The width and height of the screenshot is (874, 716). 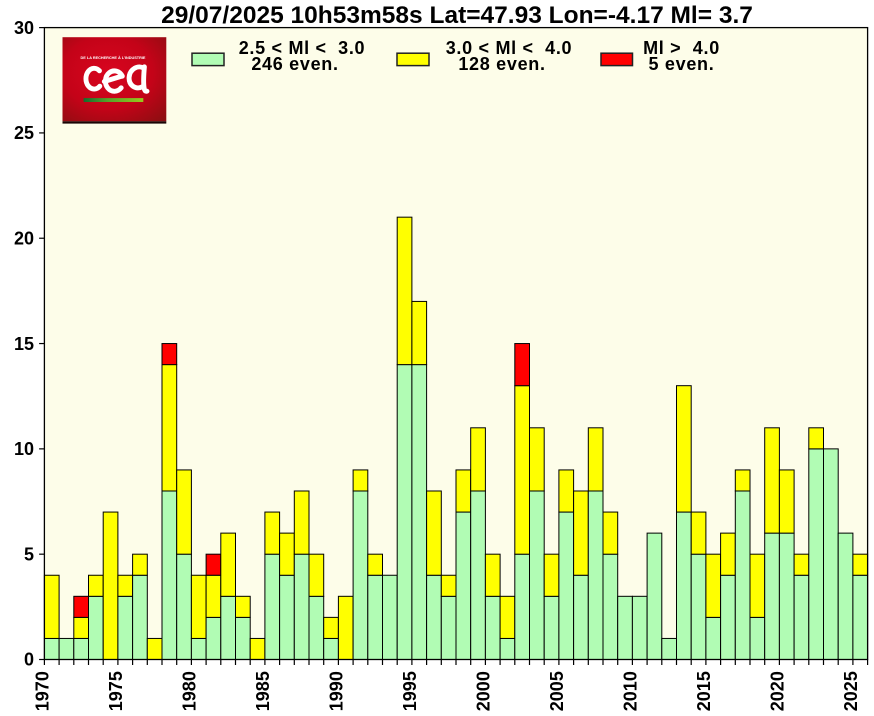 I want to click on svg-text: 246 even., so click(x=294, y=64).